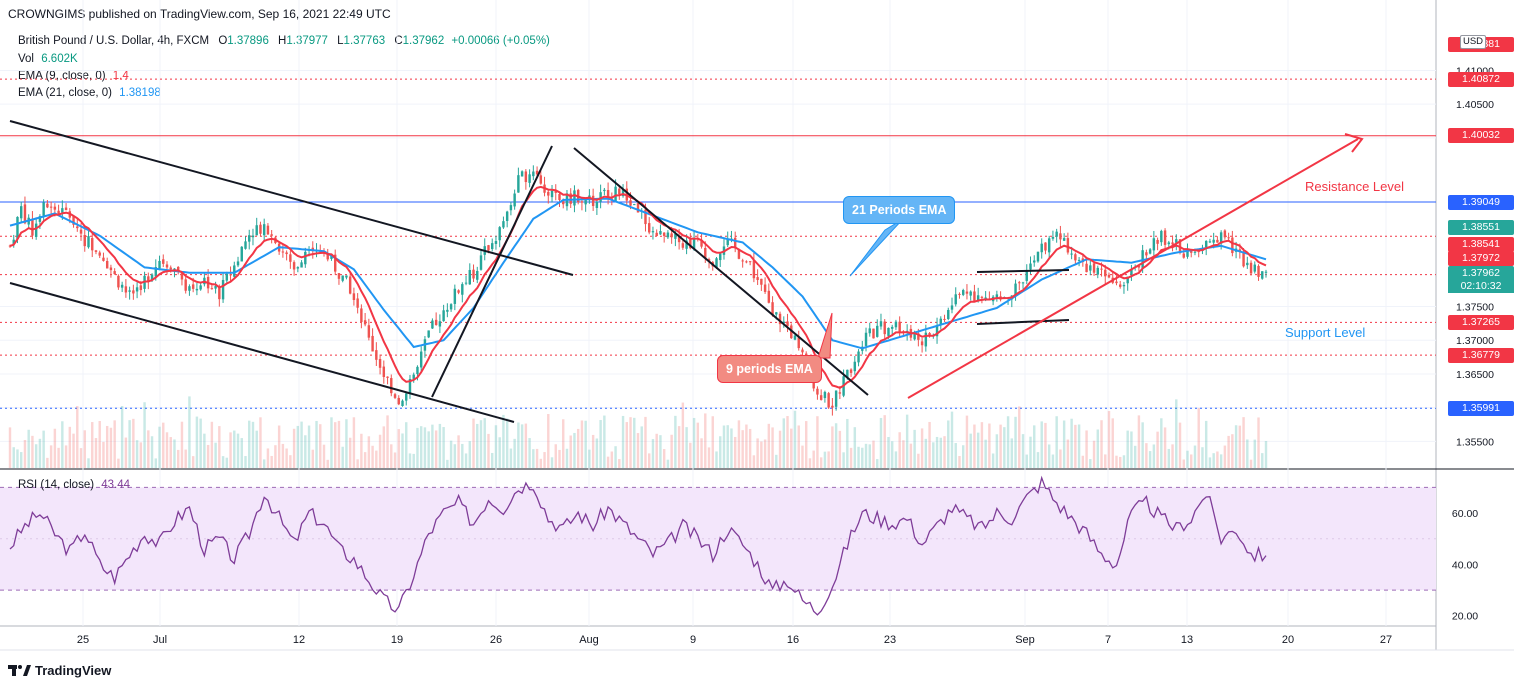  Describe the element at coordinates (589, 640) in the screenshot. I see `x-tick-label: Aug` at that location.